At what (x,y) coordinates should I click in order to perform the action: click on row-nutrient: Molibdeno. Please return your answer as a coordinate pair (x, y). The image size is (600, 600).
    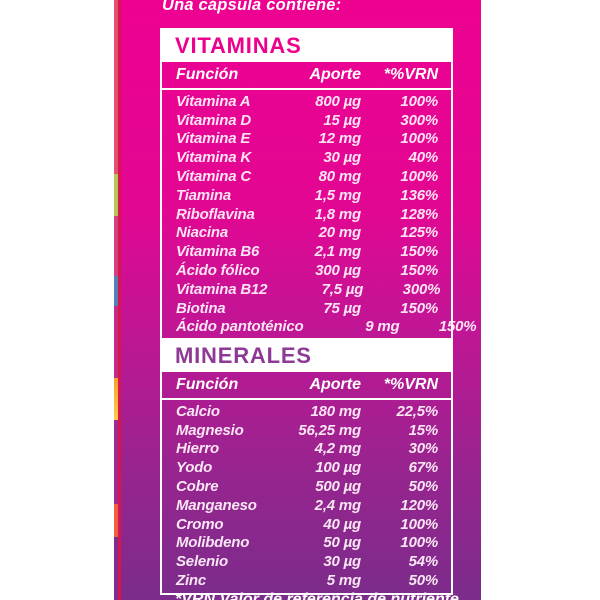
    Looking at the image, I should click on (213, 543).